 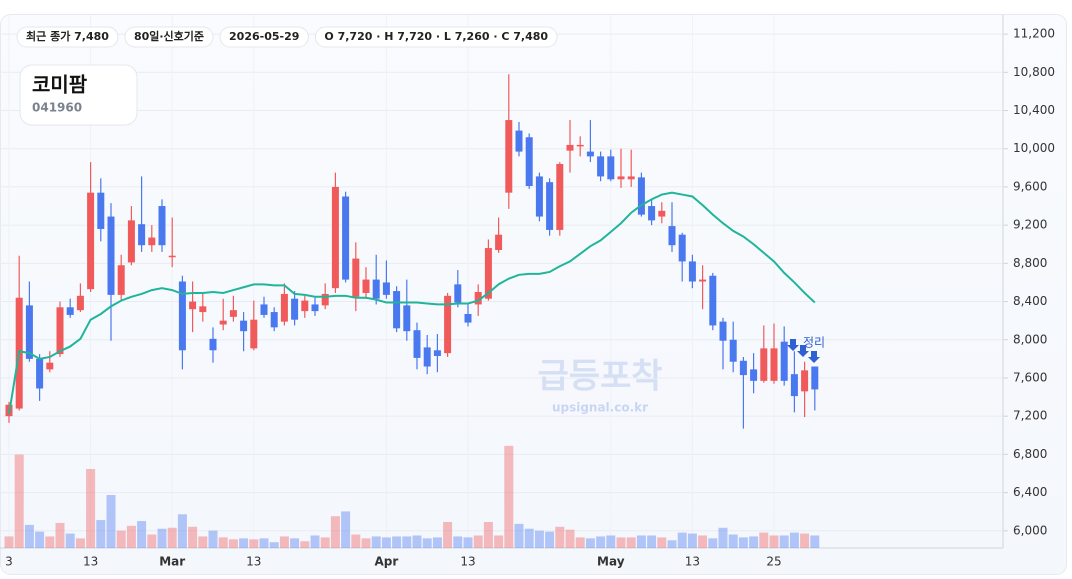 What do you see at coordinates (600, 408) in the screenshot?
I see `watermark-url: upsignal.co.kr` at bounding box center [600, 408].